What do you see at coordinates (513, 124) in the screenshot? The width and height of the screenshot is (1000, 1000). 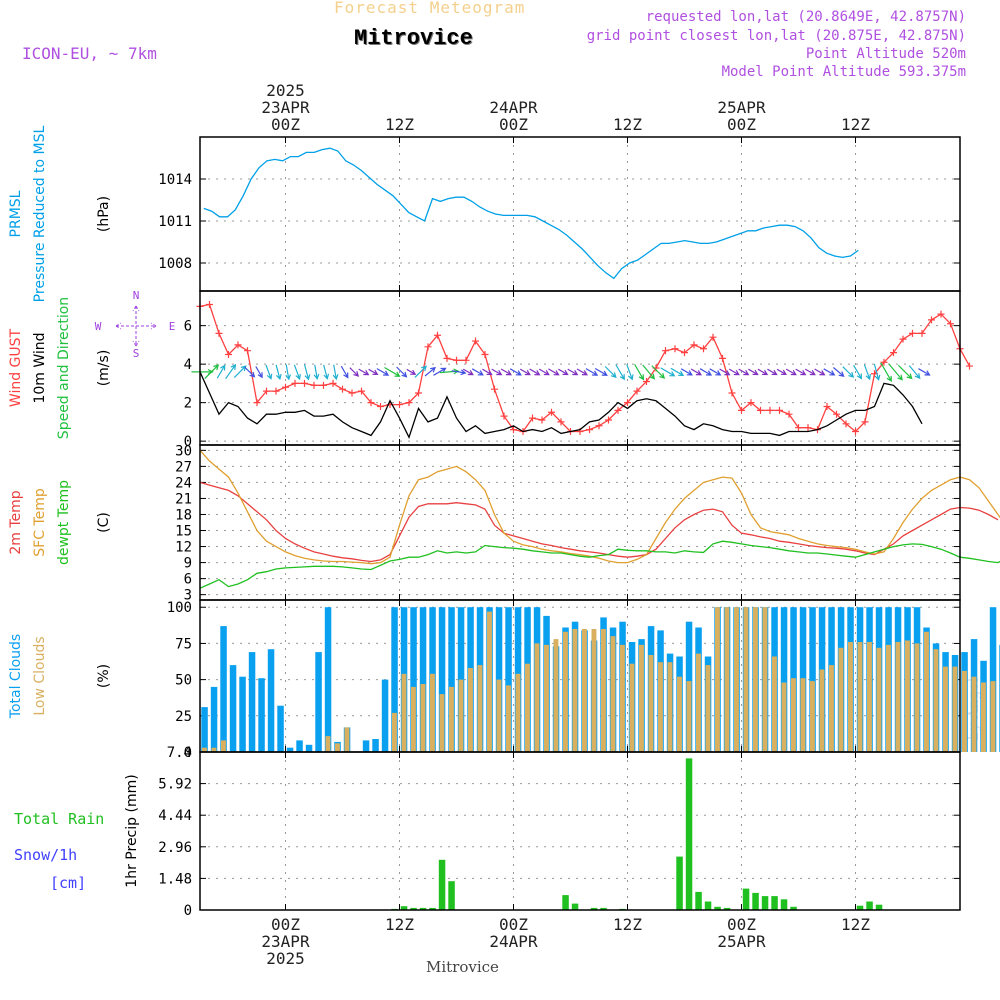 I see `top-time-label: 00Z` at bounding box center [513, 124].